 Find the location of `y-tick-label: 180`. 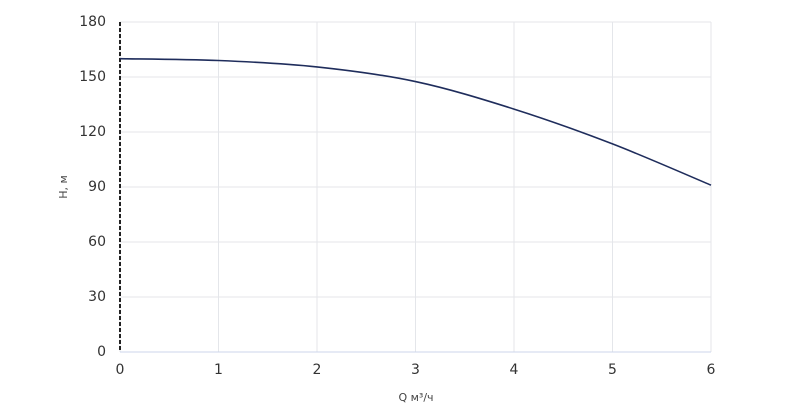

y-tick-label: 180 is located at coordinates (92, 22).